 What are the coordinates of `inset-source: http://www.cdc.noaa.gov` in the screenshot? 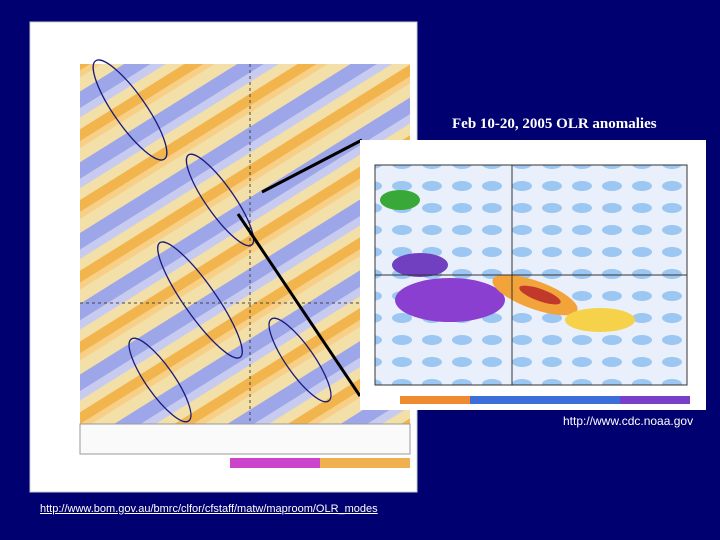 It's located at (628, 421).